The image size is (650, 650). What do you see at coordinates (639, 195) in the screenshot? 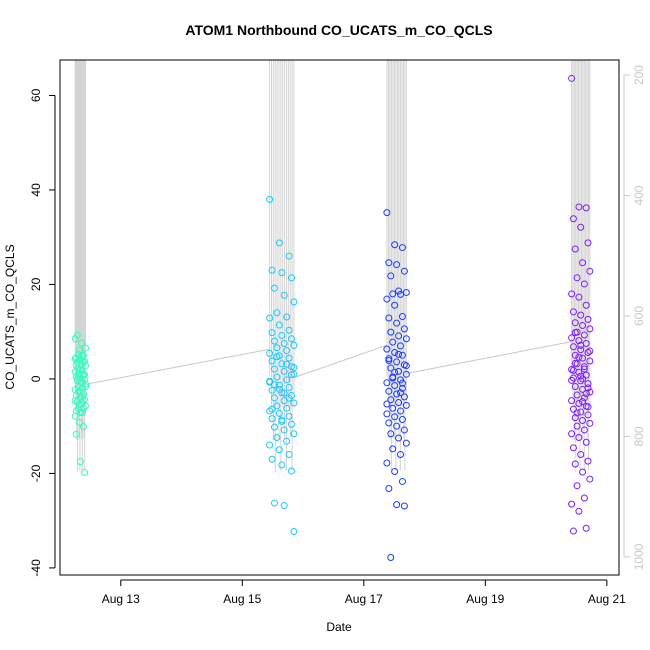
I see `y2-tick-label: 400` at bounding box center [639, 195].